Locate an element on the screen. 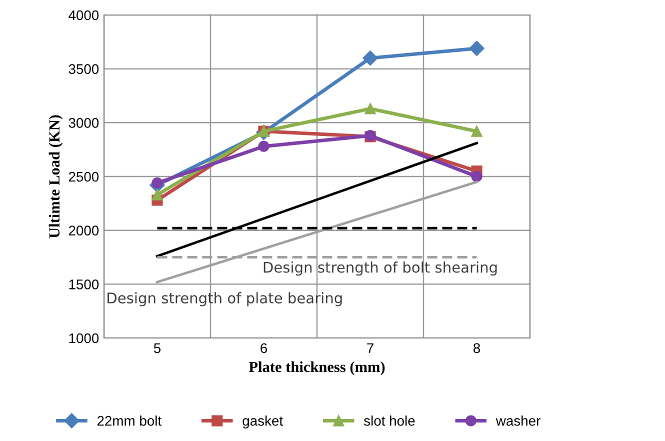 The image size is (665, 441). legend-label: slot hole is located at coordinates (389, 421).